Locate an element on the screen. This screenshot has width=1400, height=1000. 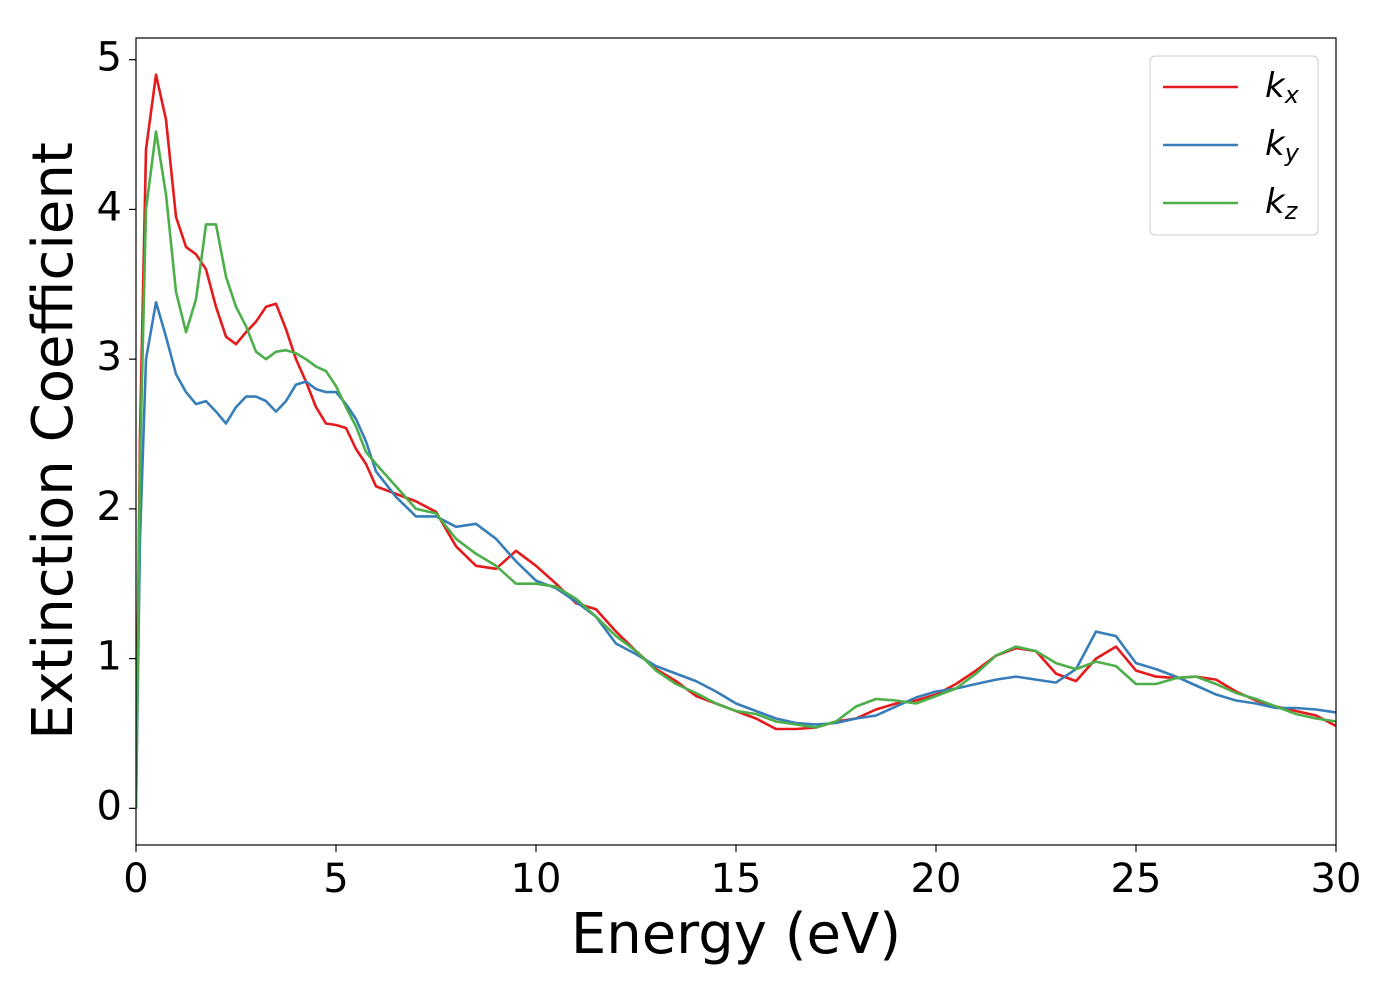
x-tick-label: 15 is located at coordinates (736, 879).